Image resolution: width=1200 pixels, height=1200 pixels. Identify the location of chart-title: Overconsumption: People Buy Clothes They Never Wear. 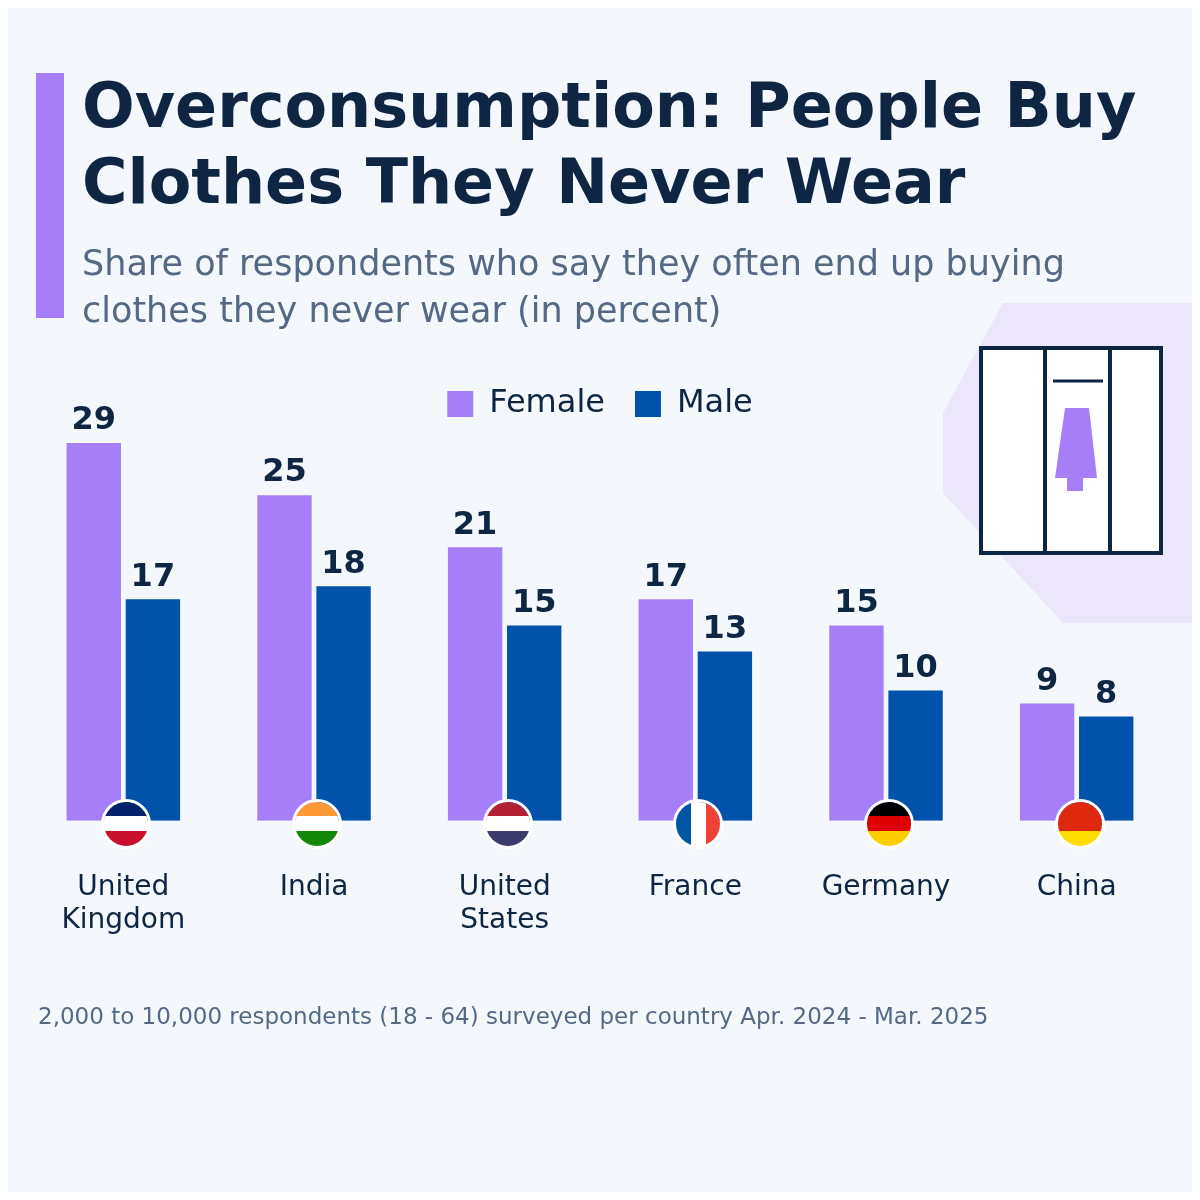
(610, 144).